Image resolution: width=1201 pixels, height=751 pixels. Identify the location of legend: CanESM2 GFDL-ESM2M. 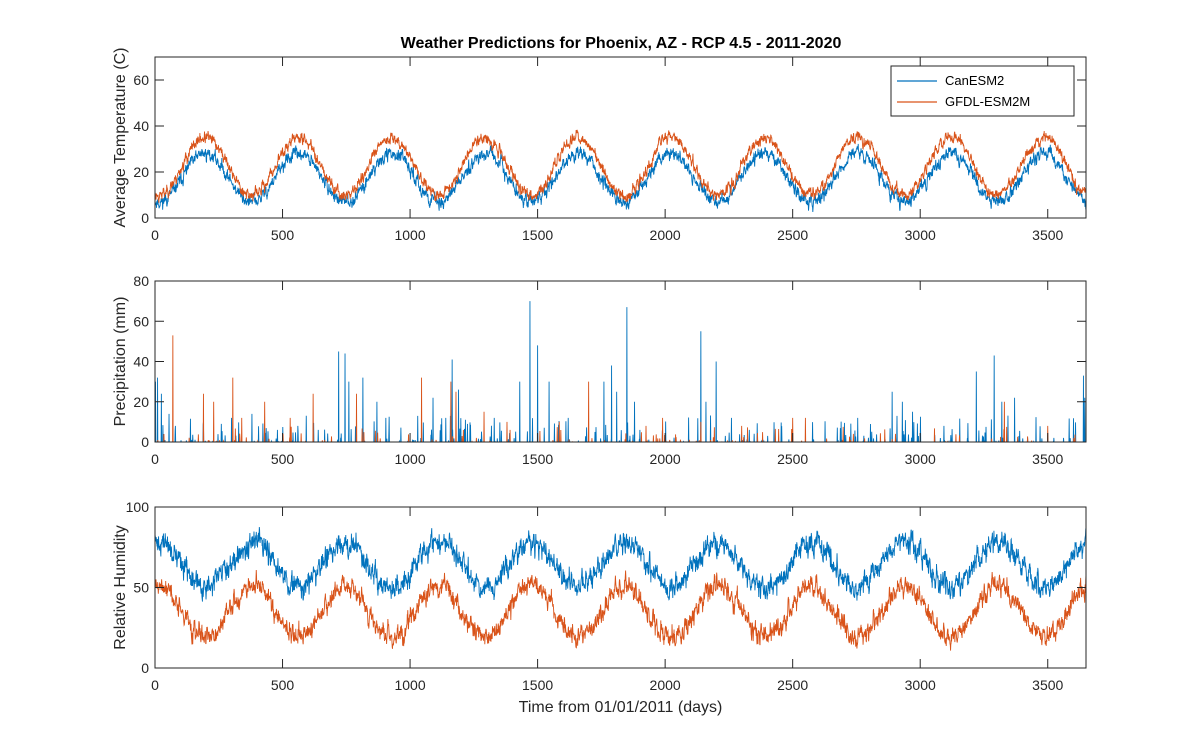
(982, 91).